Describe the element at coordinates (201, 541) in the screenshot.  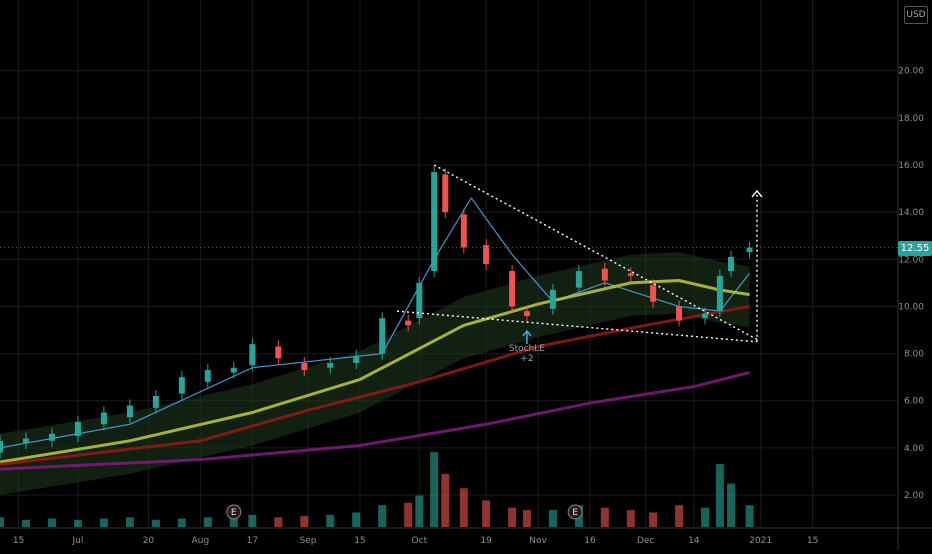
I see `time-tick-label: Aug` at that location.